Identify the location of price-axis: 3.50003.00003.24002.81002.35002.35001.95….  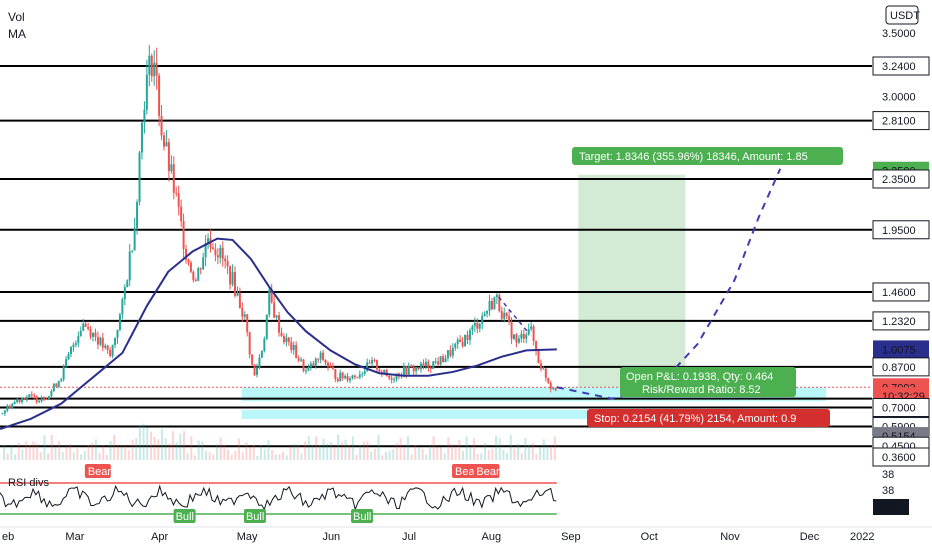
(902, 265).